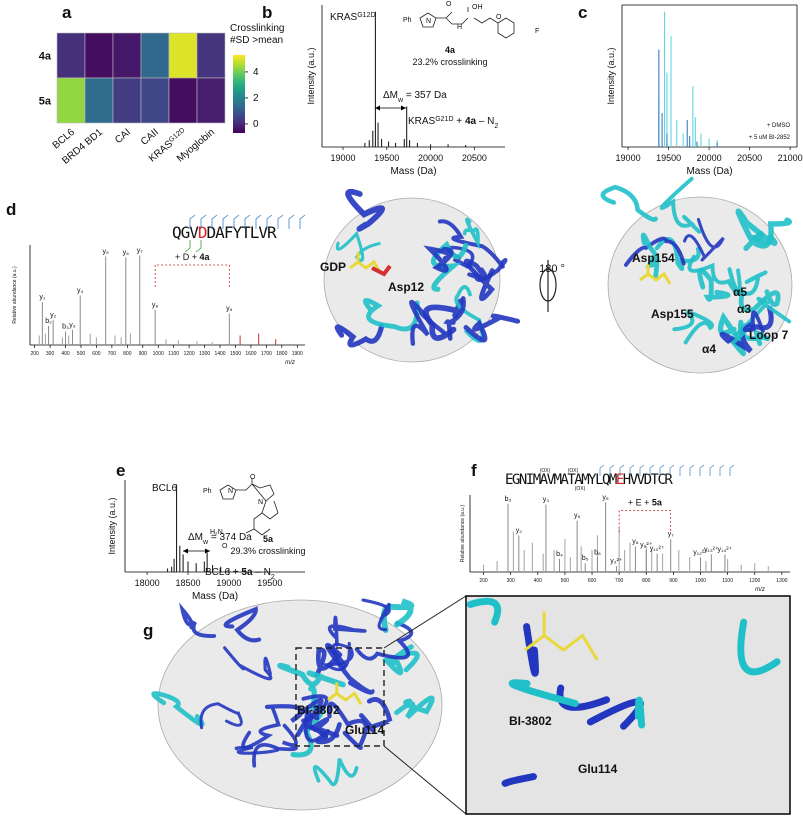 This screenshot has width=803, height=824. Describe the element at coordinates (48, 321) in the screenshot. I see `ion-label: b₂` at that location.